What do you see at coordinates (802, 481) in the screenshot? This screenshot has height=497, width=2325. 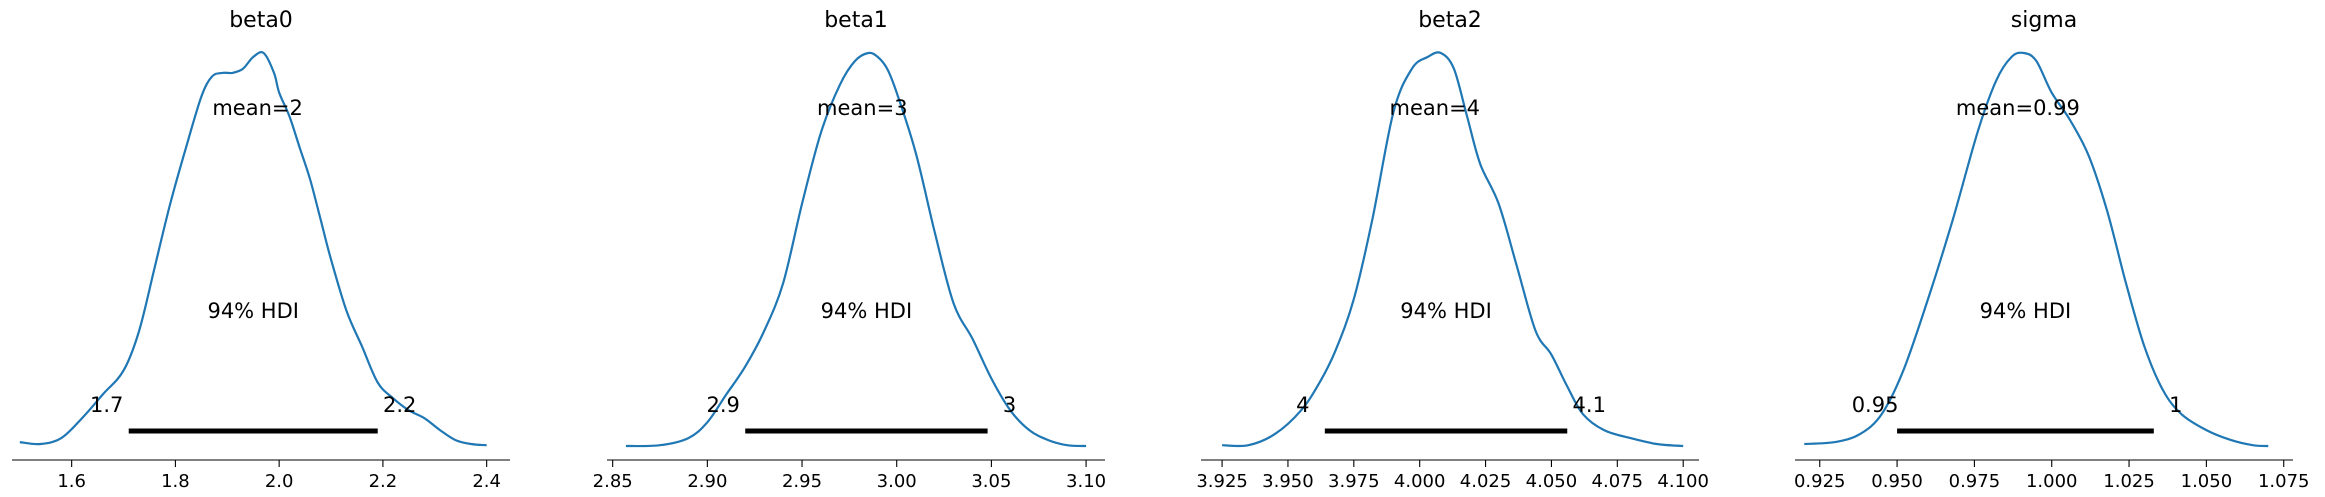 I see `x-tick-label: 2.95` at bounding box center [802, 481].